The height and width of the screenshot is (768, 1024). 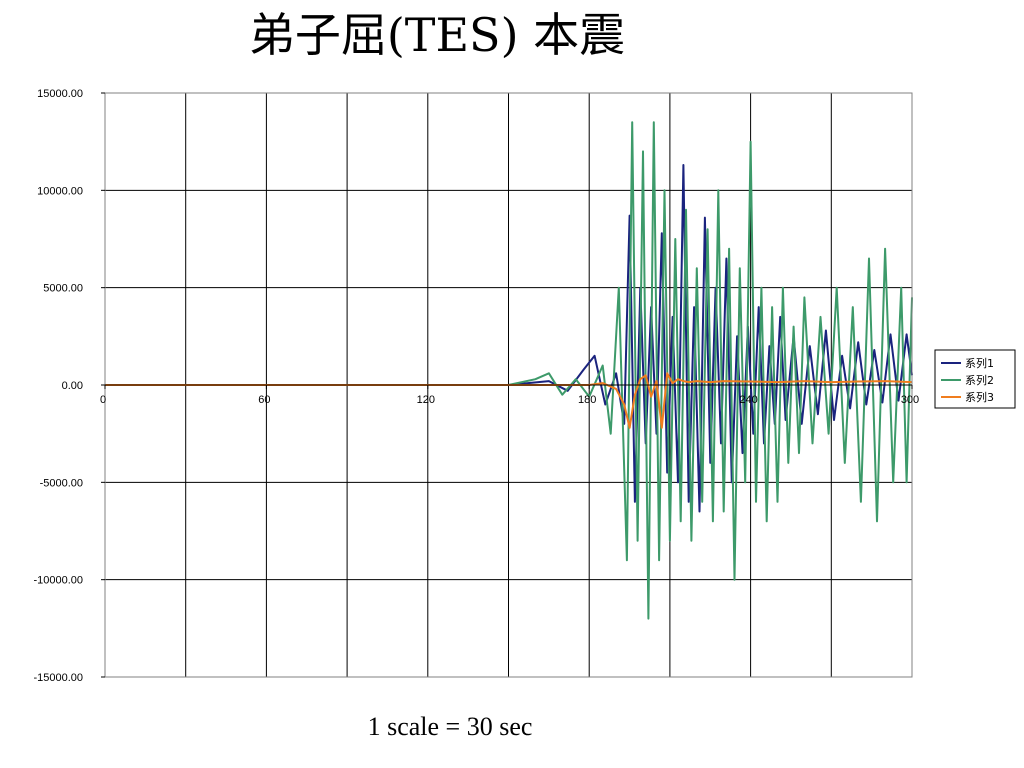 What do you see at coordinates (979, 397) in the screenshot?
I see `legend-label-3: 系列3` at bounding box center [979, 397].